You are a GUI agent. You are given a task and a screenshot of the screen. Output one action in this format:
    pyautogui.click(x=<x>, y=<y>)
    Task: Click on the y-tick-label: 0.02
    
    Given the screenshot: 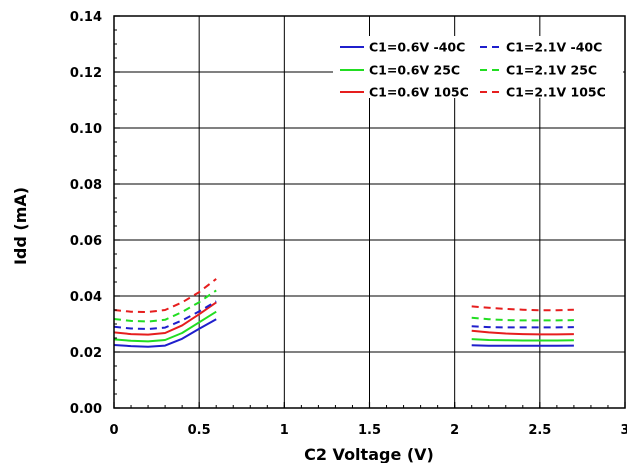 What is the action you would take?
    pyautogui.click(x=86, y=353)
    